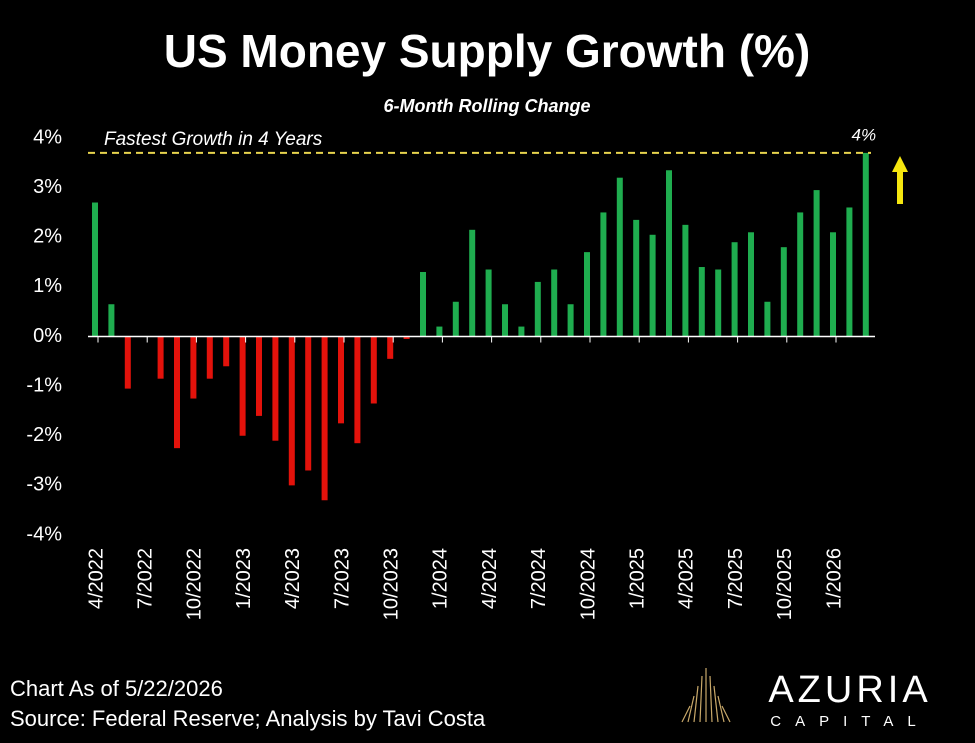  Describe the element at coordinates (342, 578) in the screenshot. I see `x-tick-label: 7/2023` at that location.